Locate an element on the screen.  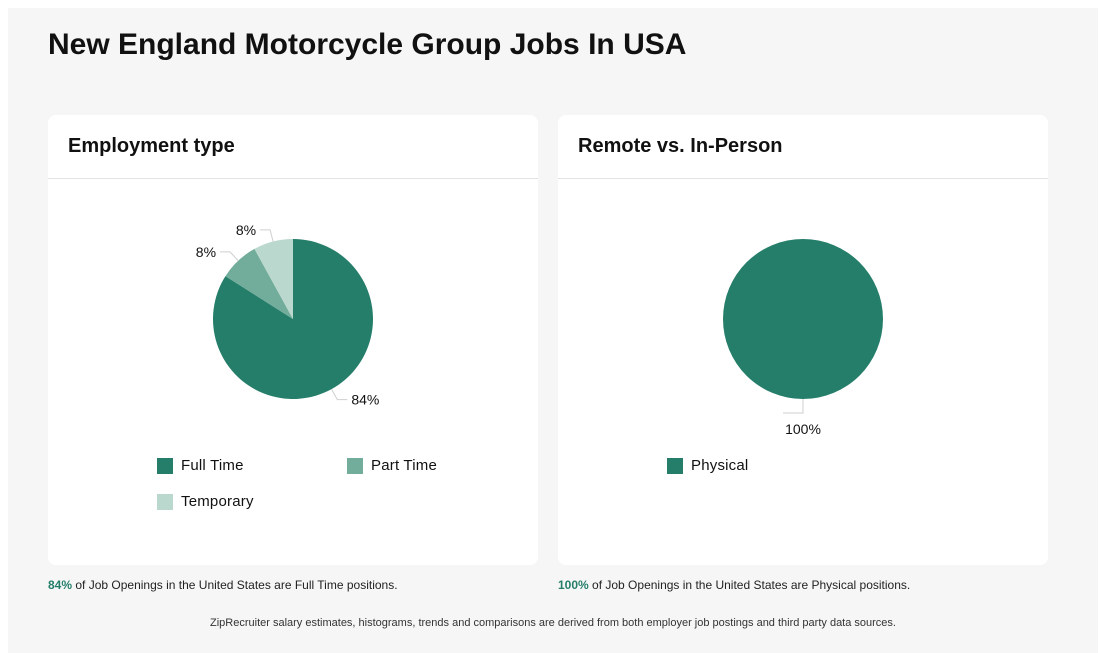
leader-line-physical is located at coordinates (793, 406).